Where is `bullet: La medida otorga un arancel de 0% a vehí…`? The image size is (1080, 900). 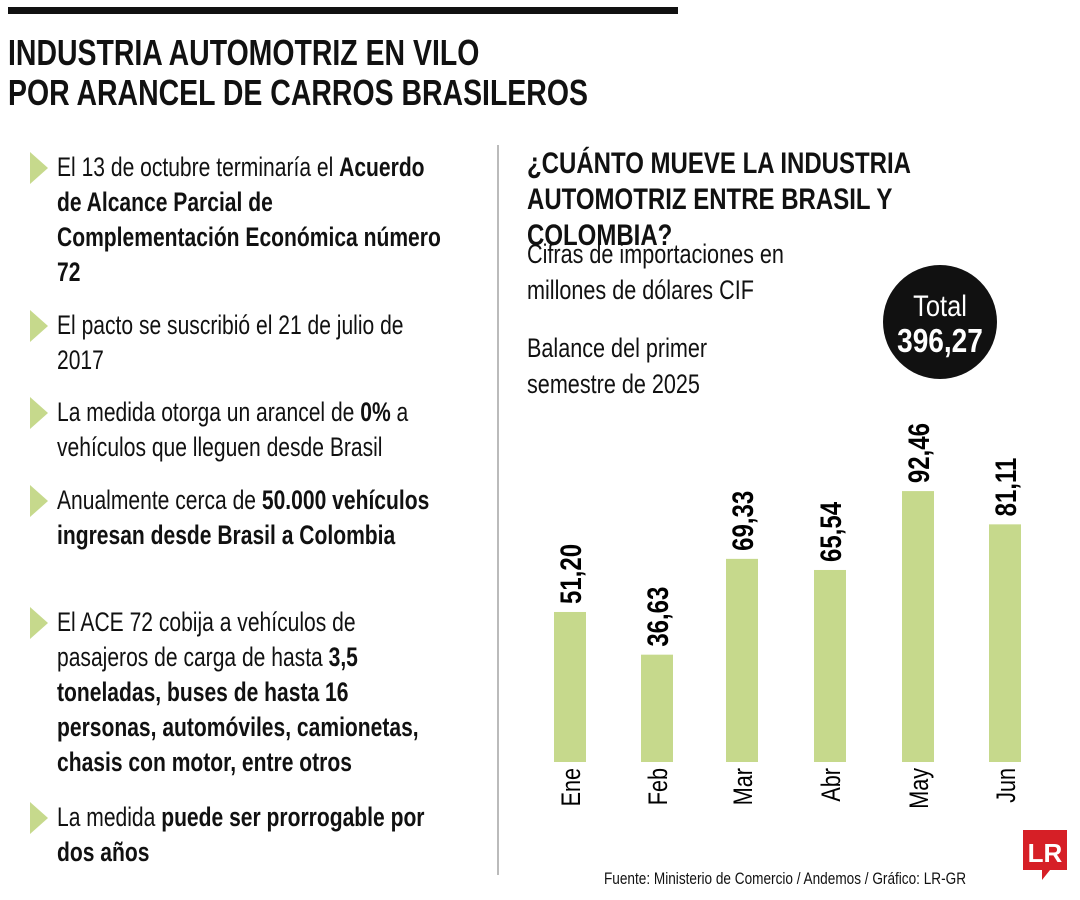 bullet: La medida otorga un arancel de 0% a vehí… is located at coordinates (252, 430).